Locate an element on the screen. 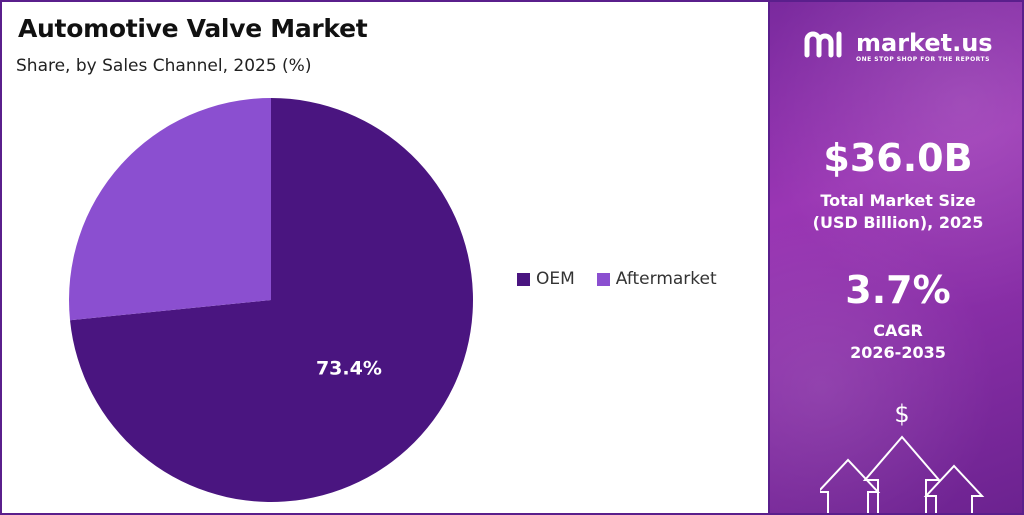  chart-subtitle: Share, by Sales Channel, 2025 (%) is located at coordinates (164, 66).